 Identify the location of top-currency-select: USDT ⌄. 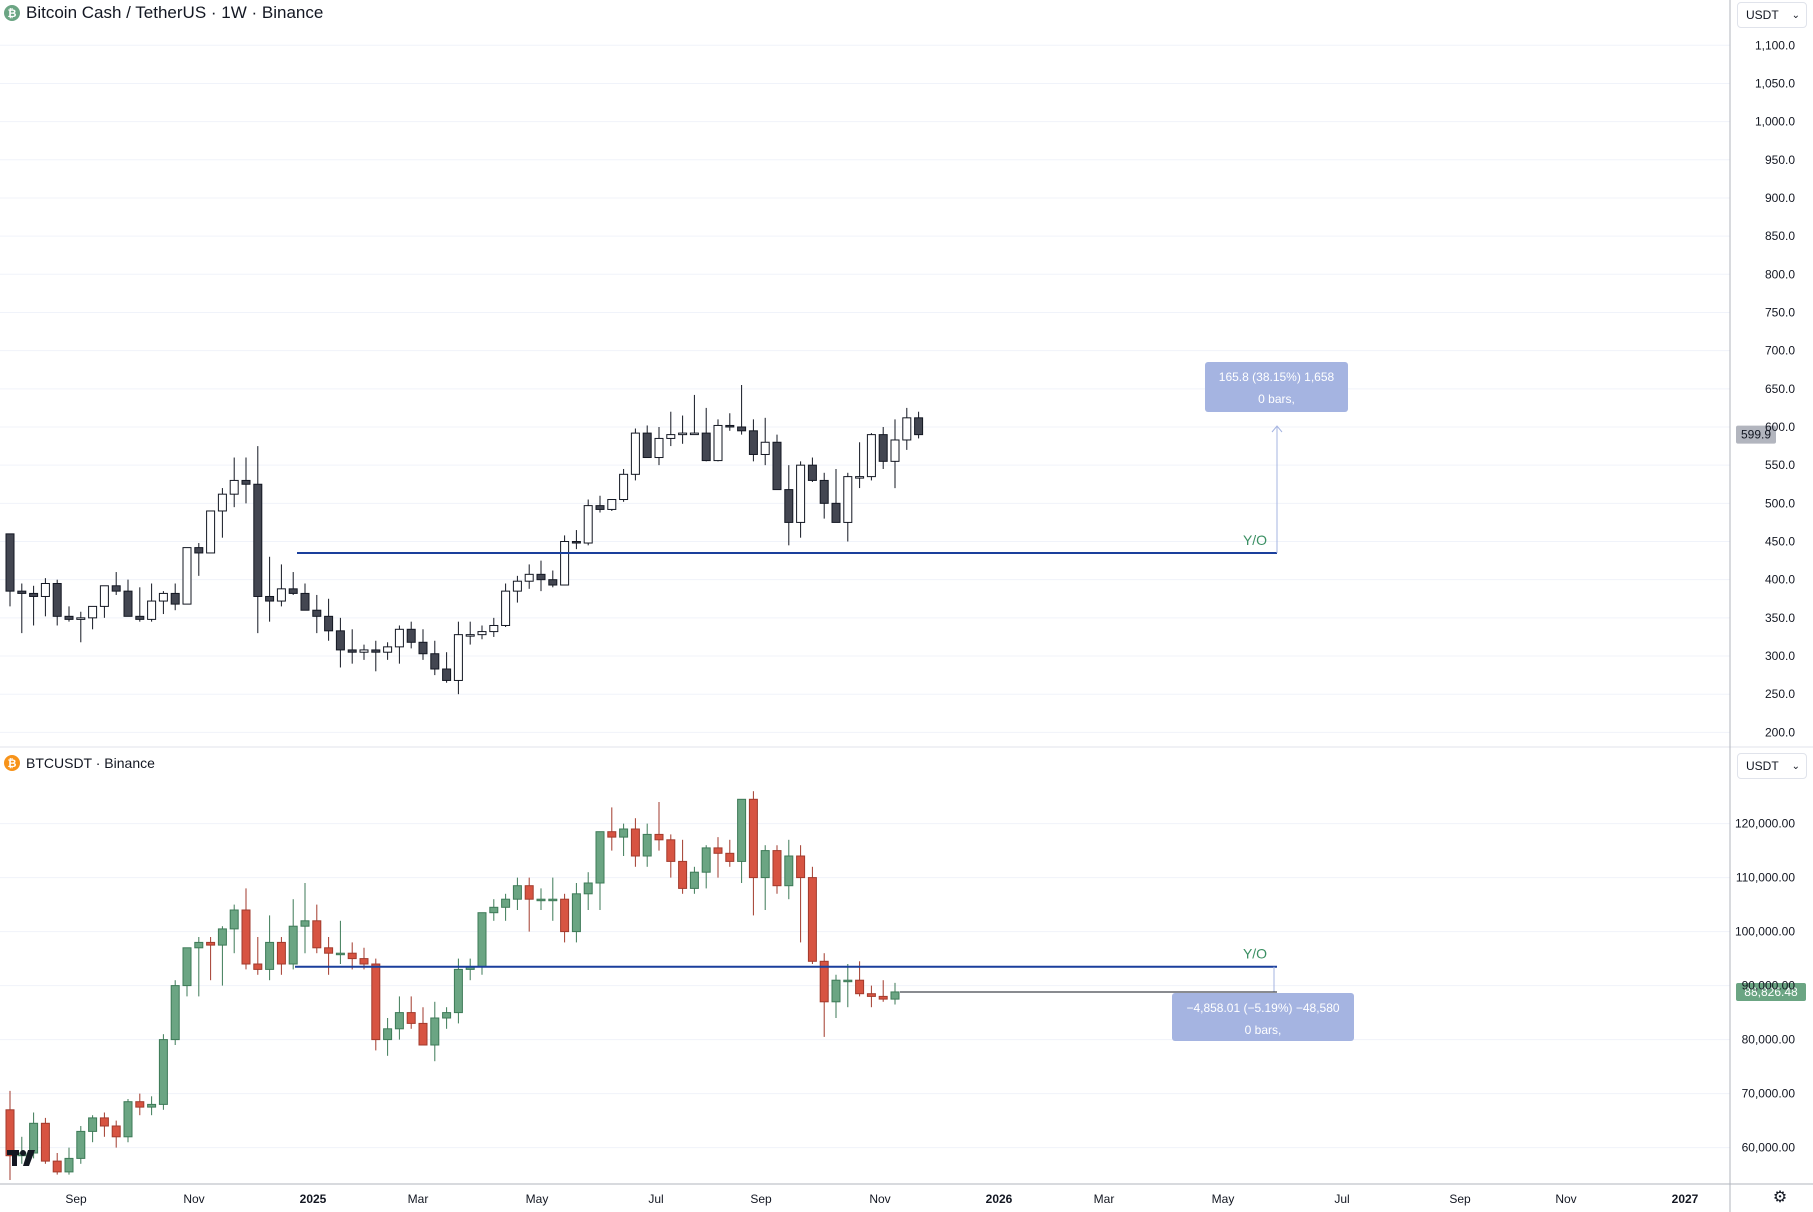
(1772, 15).